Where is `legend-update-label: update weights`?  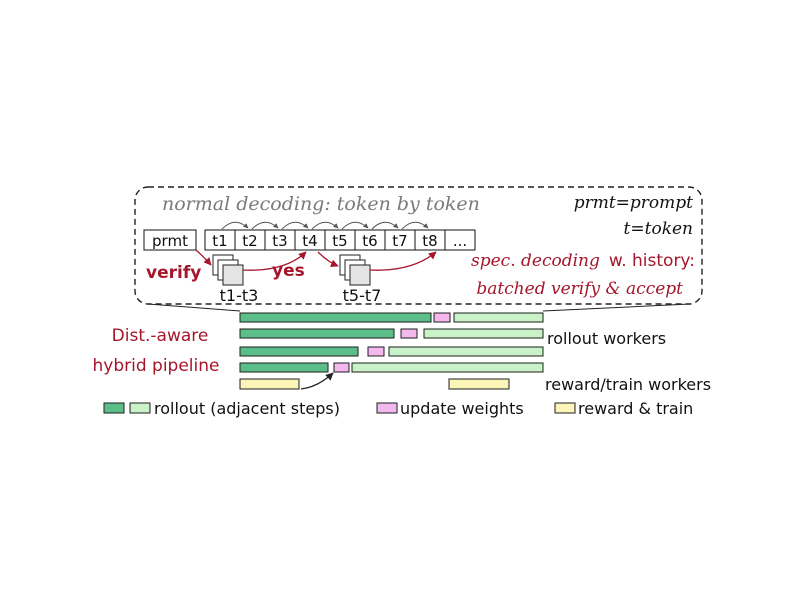
legend-update-label: update weights is located at coordinates (462, 408).